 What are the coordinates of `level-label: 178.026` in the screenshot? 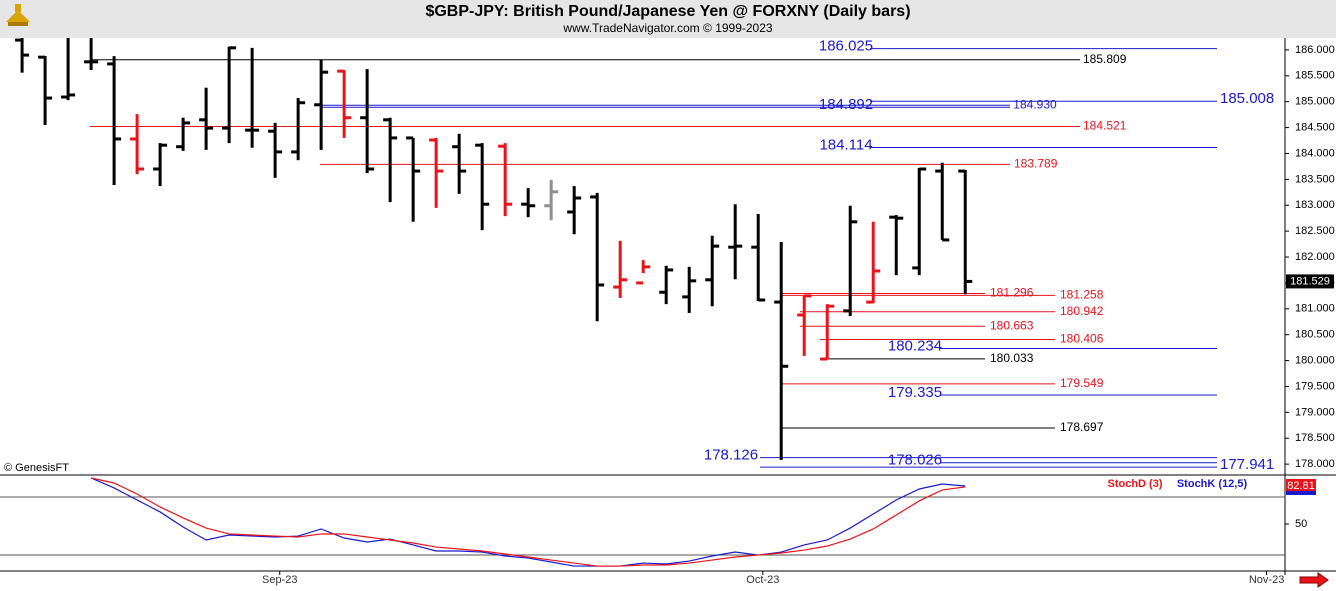 It's located at (915, 460).